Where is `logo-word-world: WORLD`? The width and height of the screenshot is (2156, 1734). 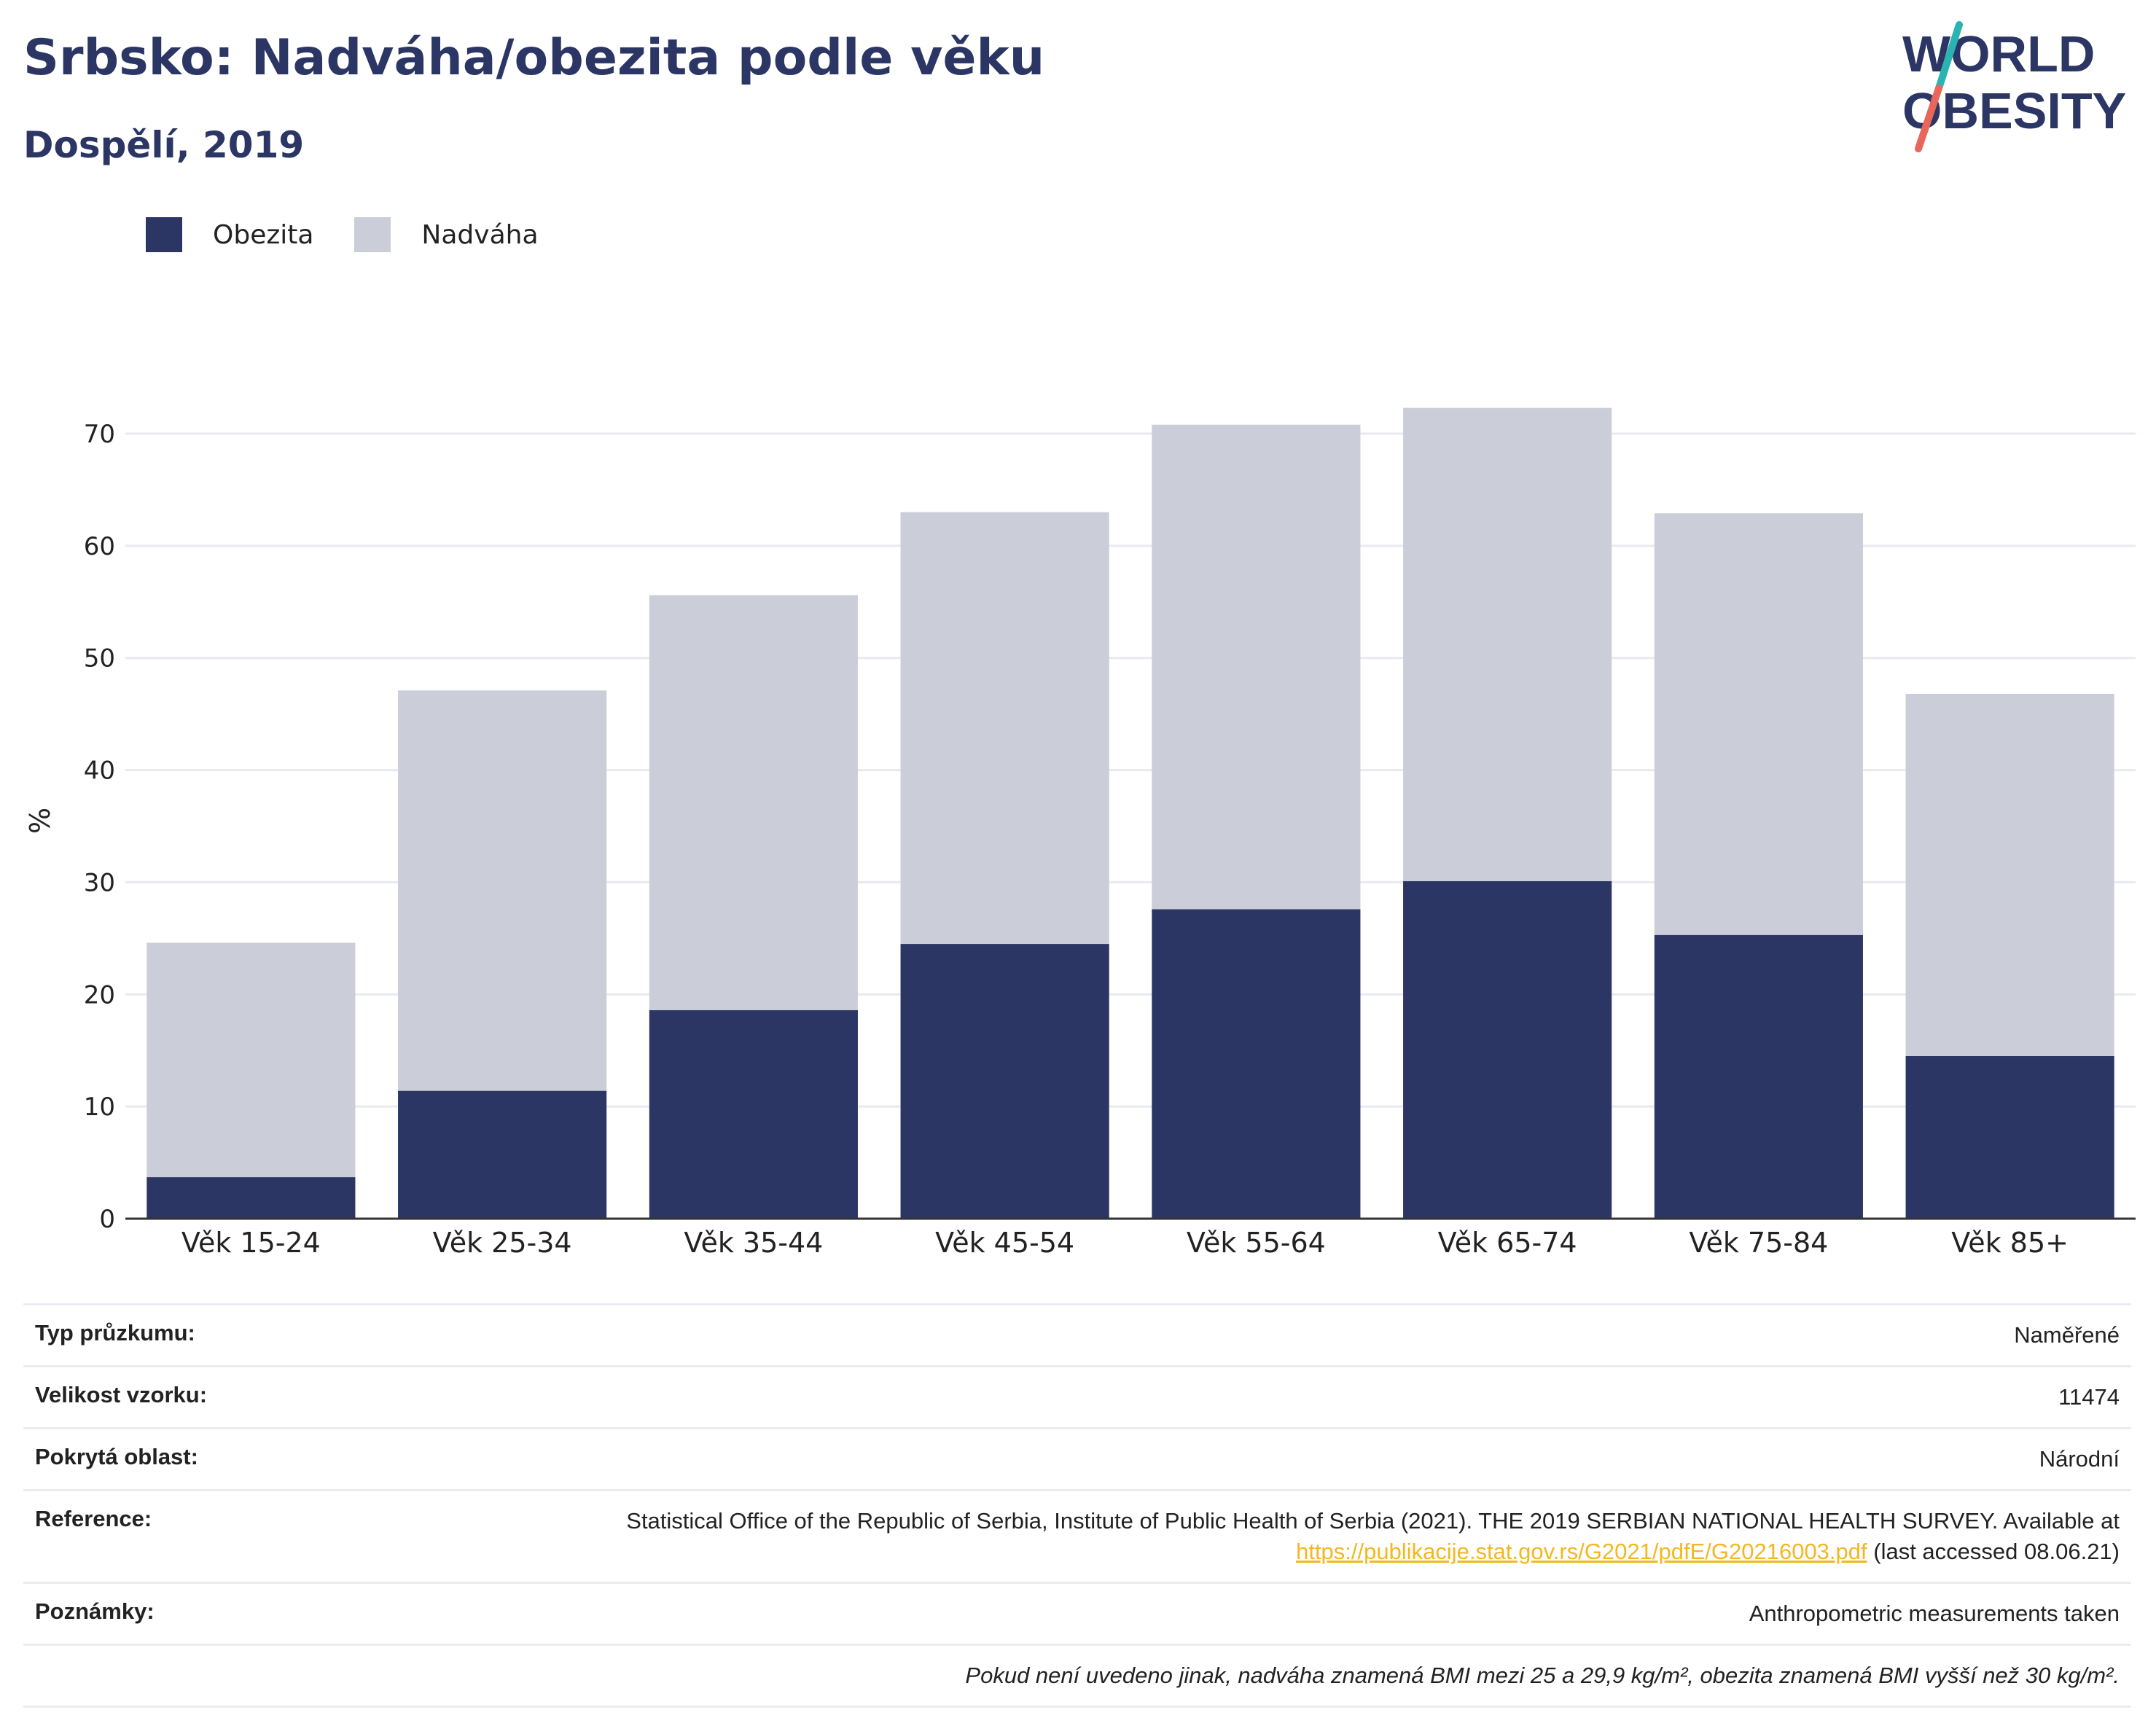 logo-word-world: WORLD is located at coordinates (1999, 54).